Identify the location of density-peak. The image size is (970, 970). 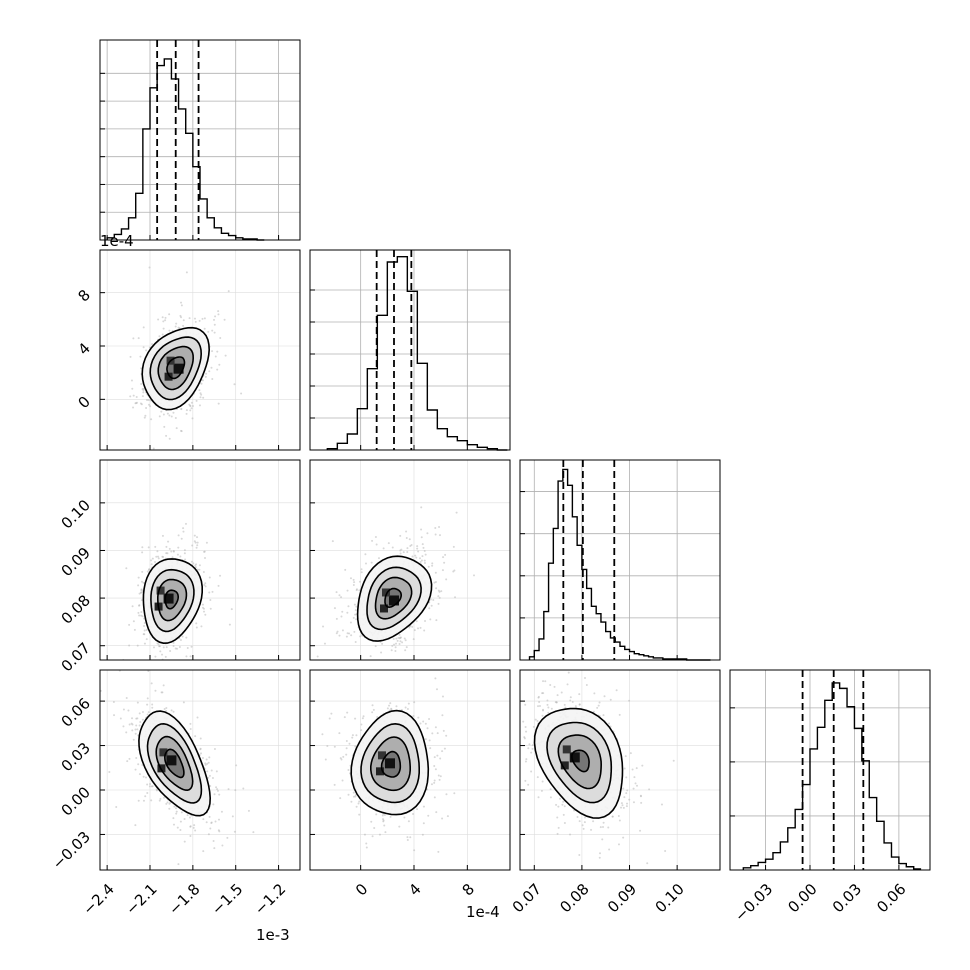
(394, 600).